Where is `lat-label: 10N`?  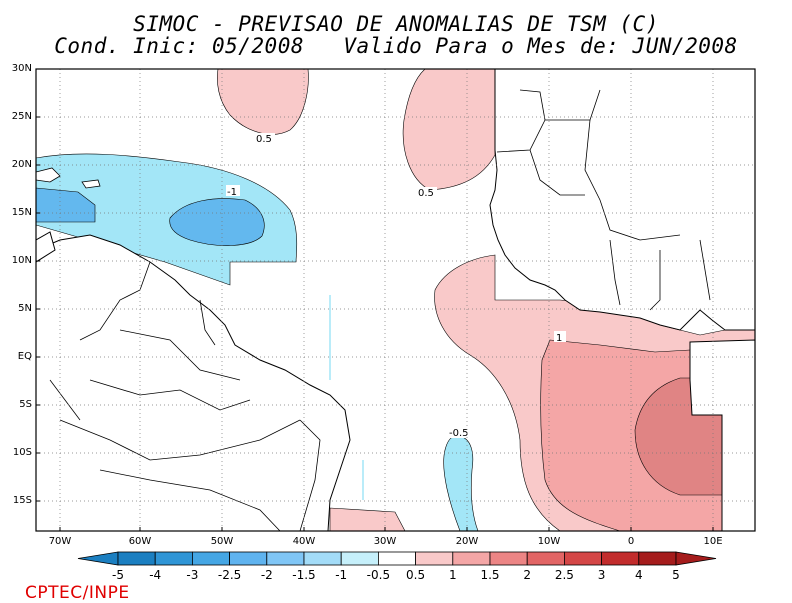
lat-label: 10N is located at coordinates (21, 260).